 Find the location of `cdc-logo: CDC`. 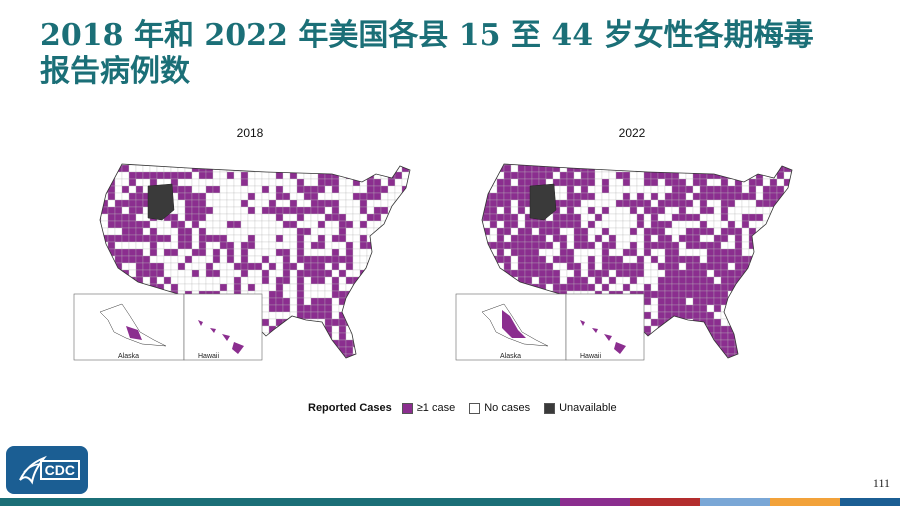

cdc-logo: CDC is located at coordinates (47, 470).